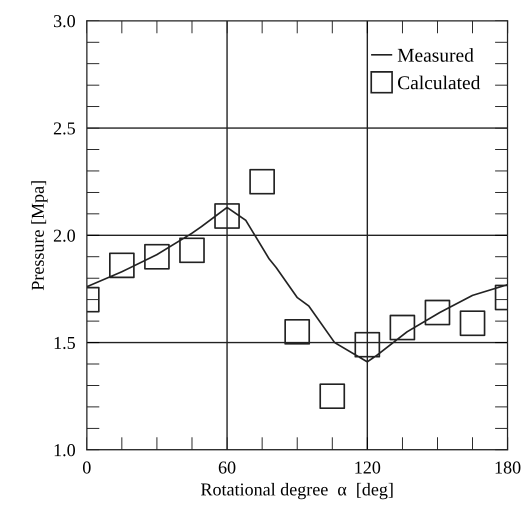  I want to click on y-tick-label: 1.5, so click(64, 343).